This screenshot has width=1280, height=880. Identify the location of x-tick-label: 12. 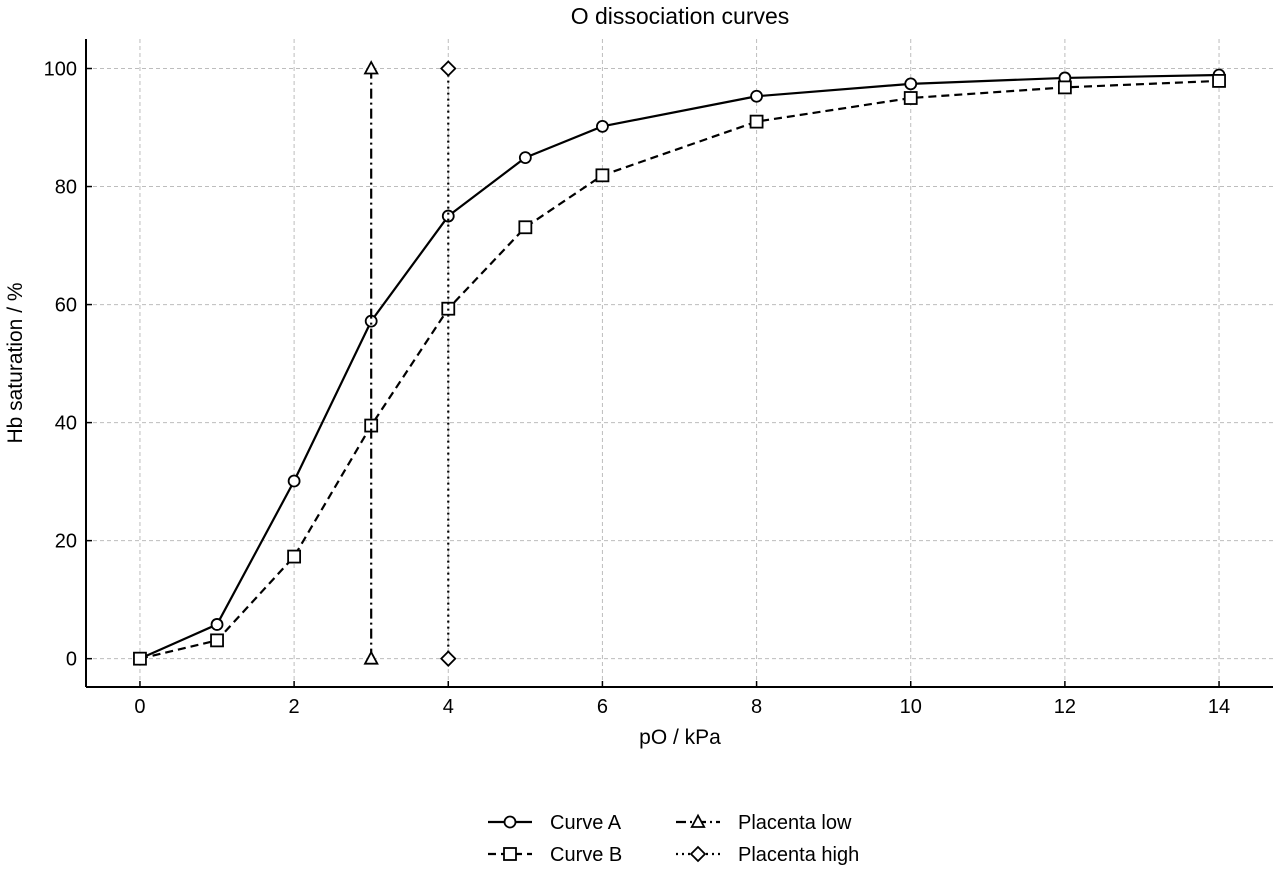
(1065, 707).